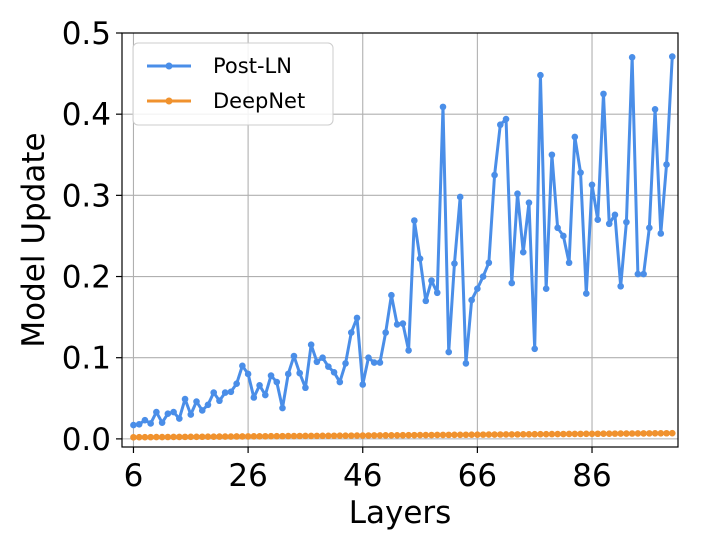  What do you see at coordinates (362, 476) in the screenshot?
I see `x-tick-label: 46` at bounding box center [362, 476].